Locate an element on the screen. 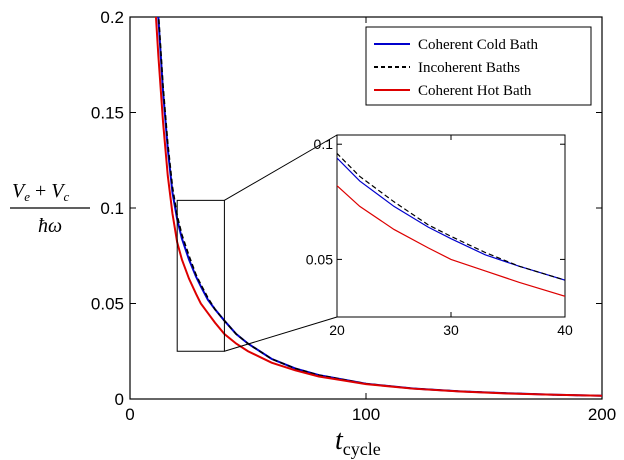 Image resolution: width=624 pixels, height=460 pixels. y-tick-label: 0.15 is located at coordinates (107, 113).